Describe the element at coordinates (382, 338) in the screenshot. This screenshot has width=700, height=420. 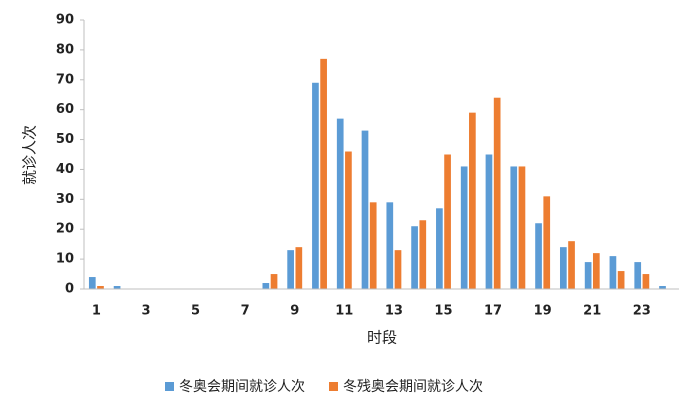
I see `x-axis-title: 时段` at that location.